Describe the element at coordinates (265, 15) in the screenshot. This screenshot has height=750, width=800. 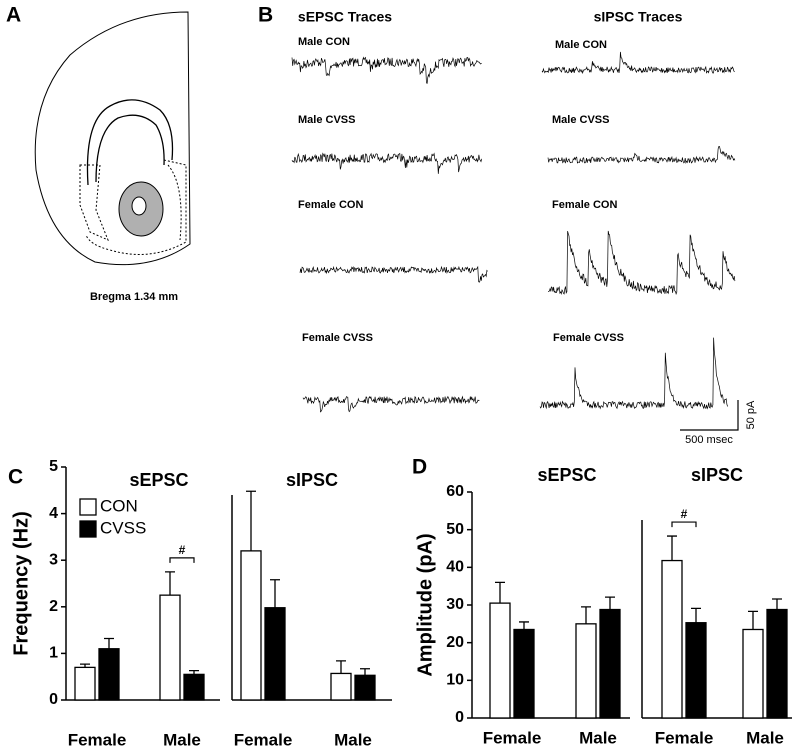
I see `panel-label: B` at that location.